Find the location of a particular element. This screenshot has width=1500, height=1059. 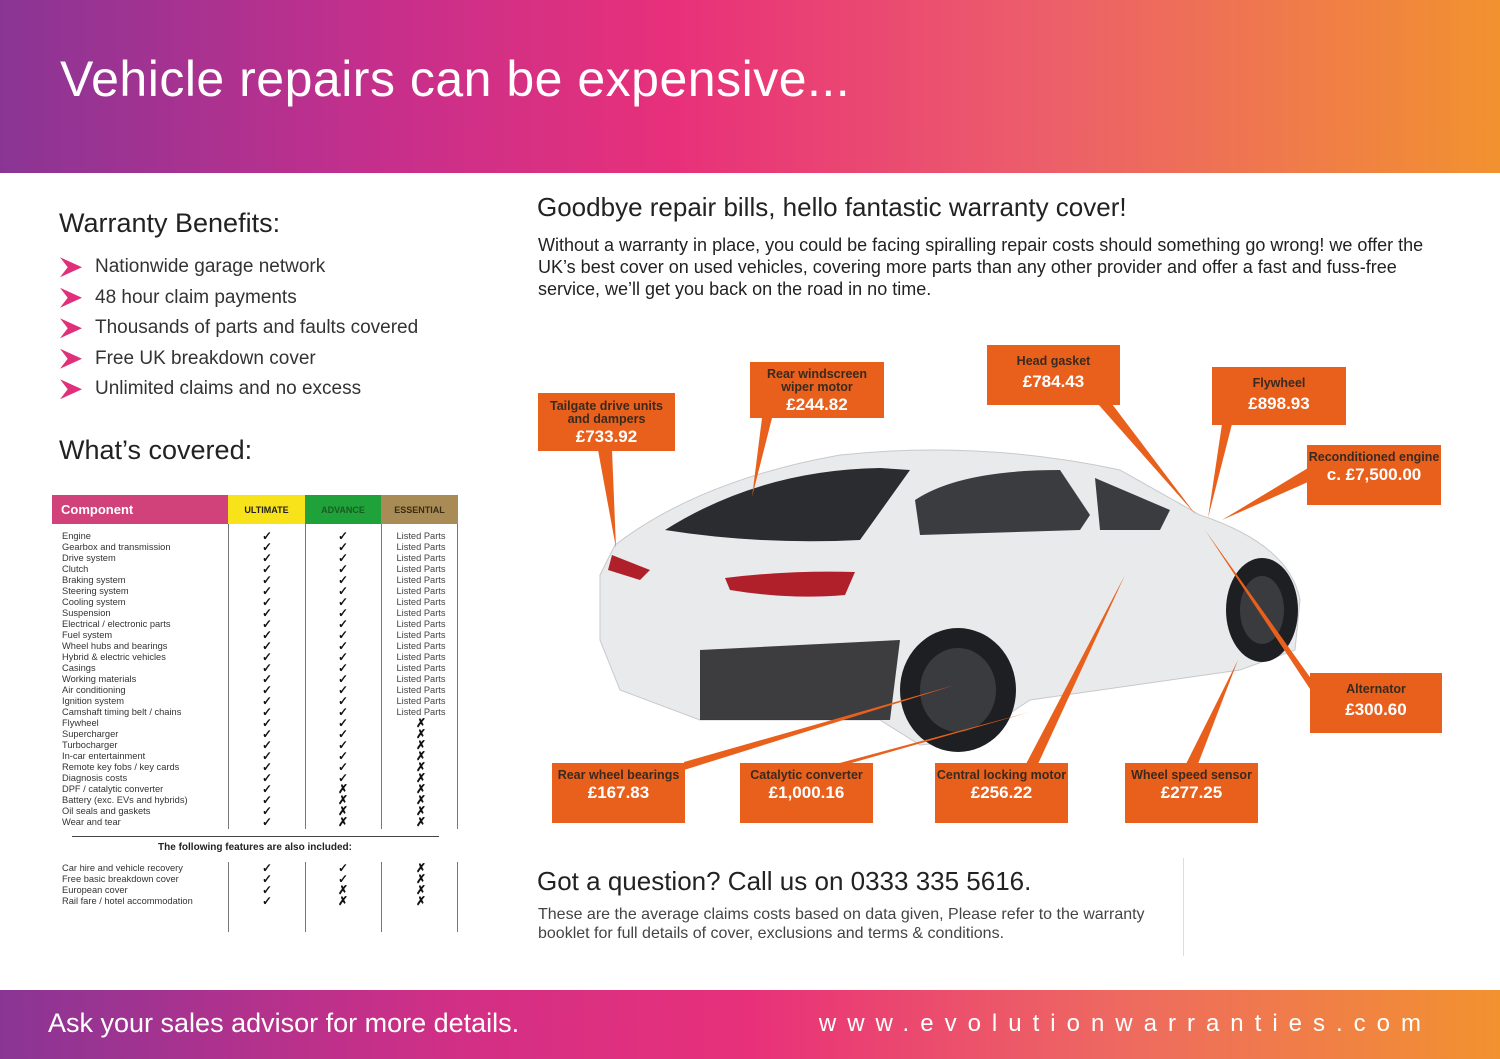

callout-label: Flywheel is located at coordinates (1279, 383).